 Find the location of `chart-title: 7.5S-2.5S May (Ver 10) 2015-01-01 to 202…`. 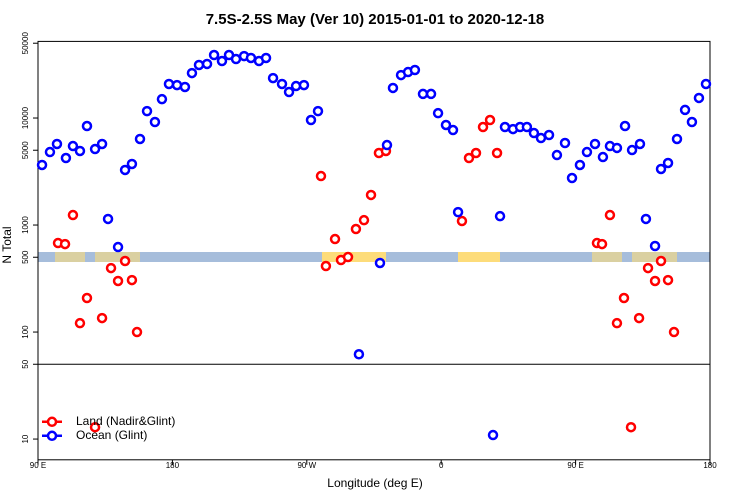

chart-title: 7.5S-2.5S May (Ver 10) 2015-01-01 to 202… is located at coordinates (375, 19).